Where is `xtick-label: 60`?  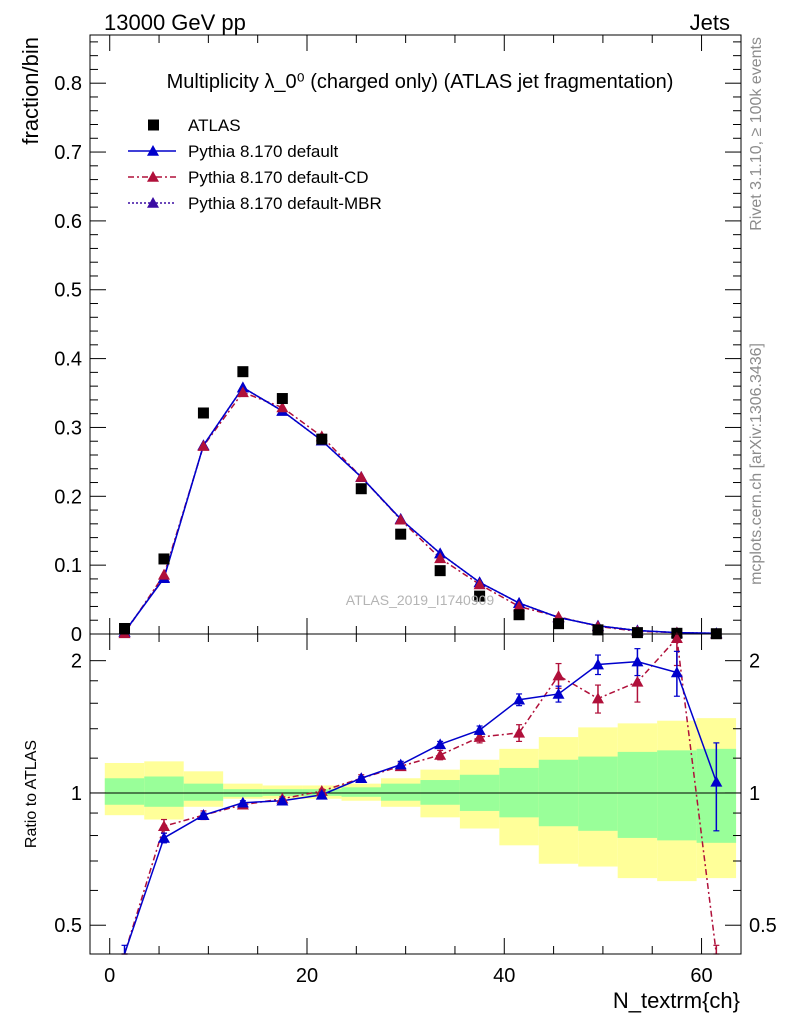 xtick-label: 60 is located at coordinates (701, 976).